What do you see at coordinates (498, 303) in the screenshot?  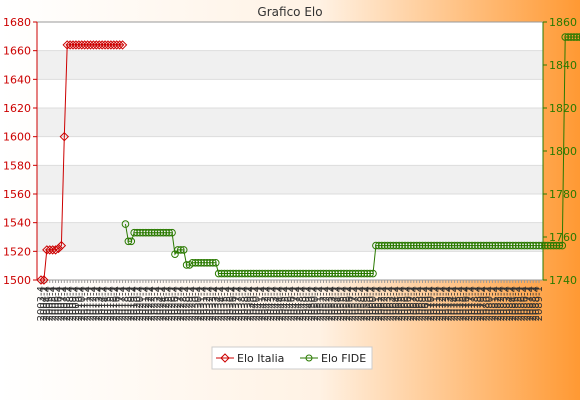 I see `x-tick-label: 2082-1` at bounding box center [498, 303].